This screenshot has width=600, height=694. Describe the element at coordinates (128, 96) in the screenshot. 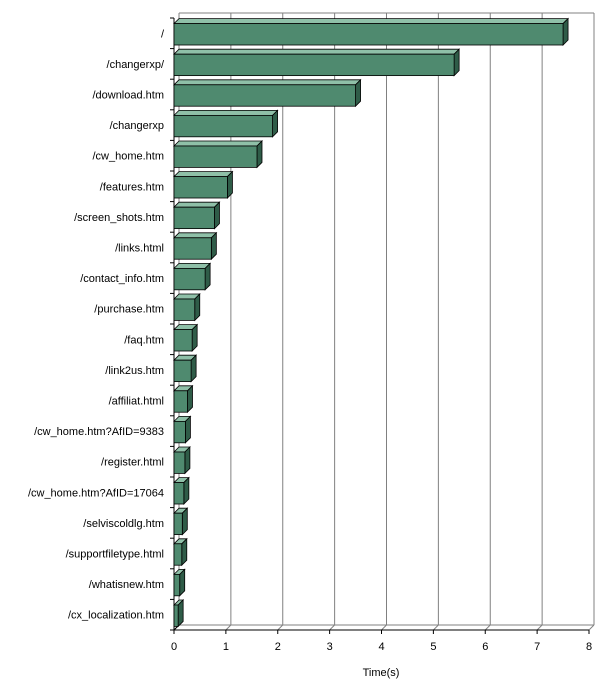

I see `category-label: /download.htm` at that location.